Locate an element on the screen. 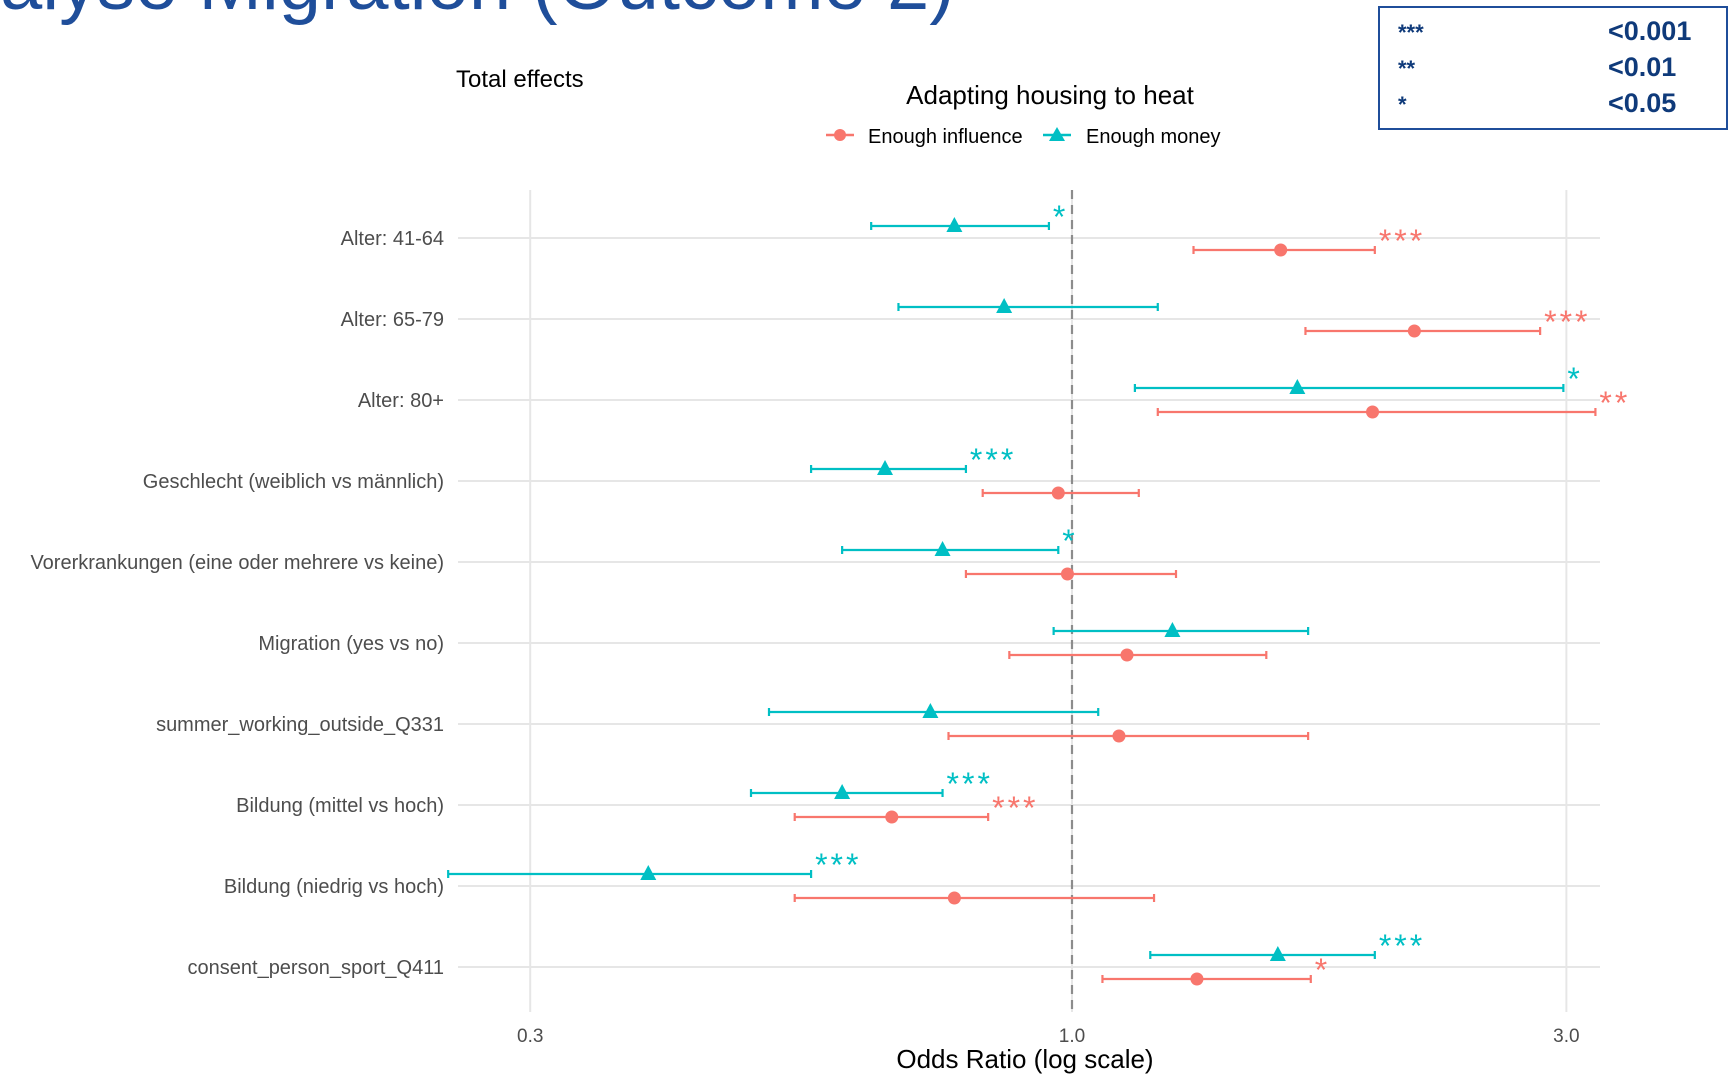  significance-threshold: <0.05 is located at coordinates (1642, 103).